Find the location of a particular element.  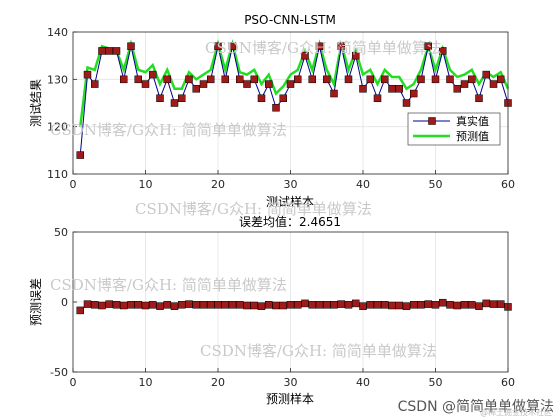

y-tick-label: 0 is located at coordinates (64, 302).